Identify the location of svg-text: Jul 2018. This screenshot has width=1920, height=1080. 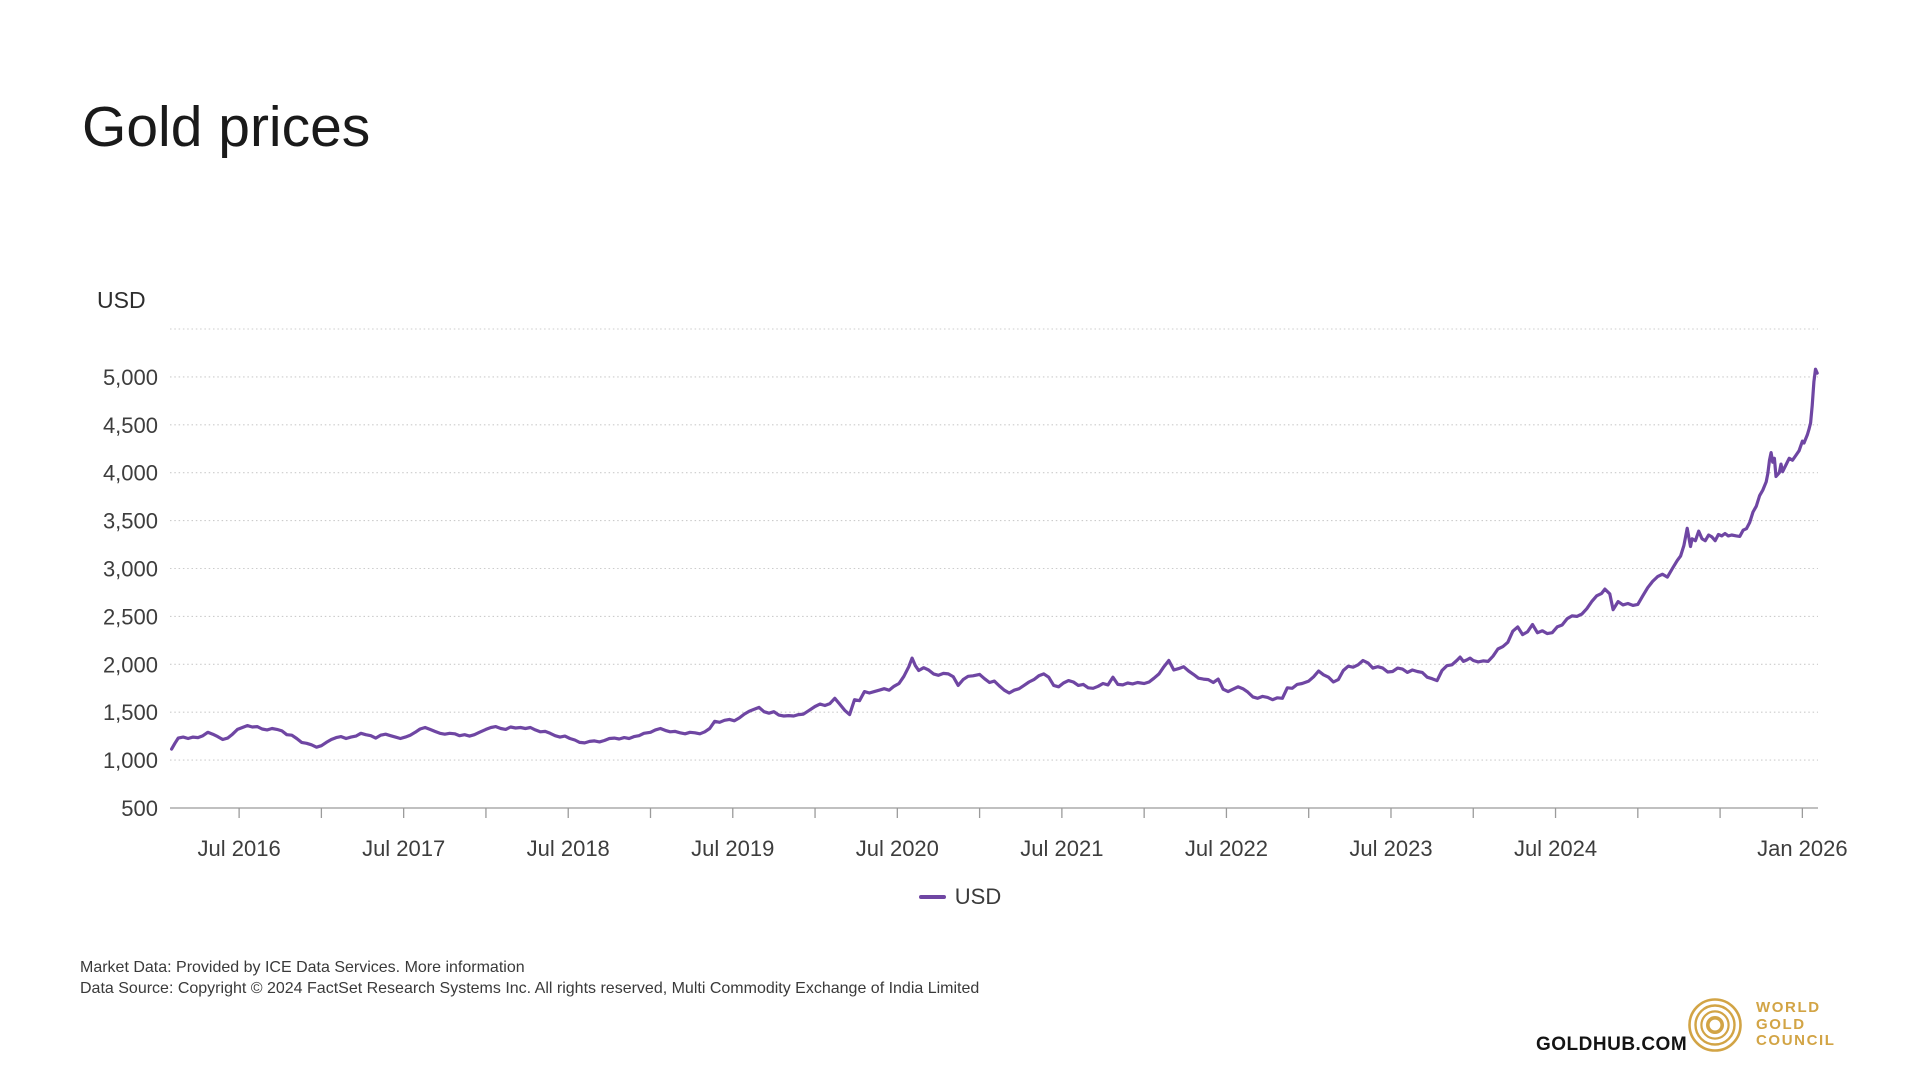
(568, 848).